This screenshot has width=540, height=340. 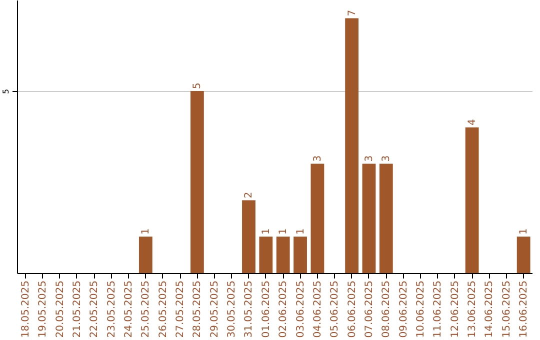 I want to click on x-tick-label: 05.06.2025, so click(x=335, y=309).